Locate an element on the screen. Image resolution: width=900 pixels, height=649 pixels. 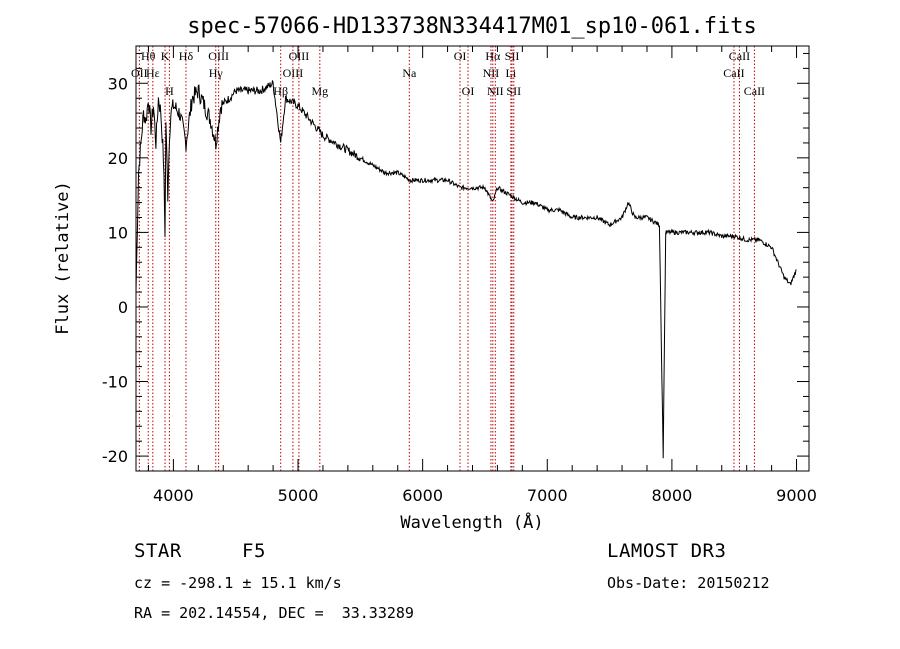
line-label-K: K is located at coordinates (165, 56).